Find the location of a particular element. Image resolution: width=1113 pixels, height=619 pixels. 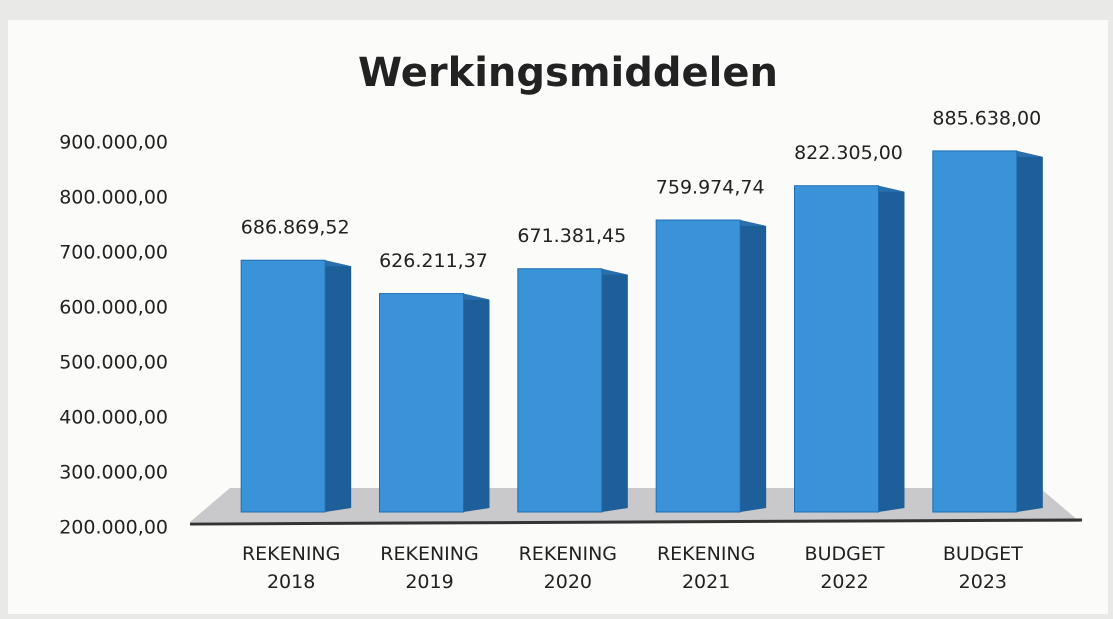

data-label: 626.211,37 is located at coordinates (433, 261).